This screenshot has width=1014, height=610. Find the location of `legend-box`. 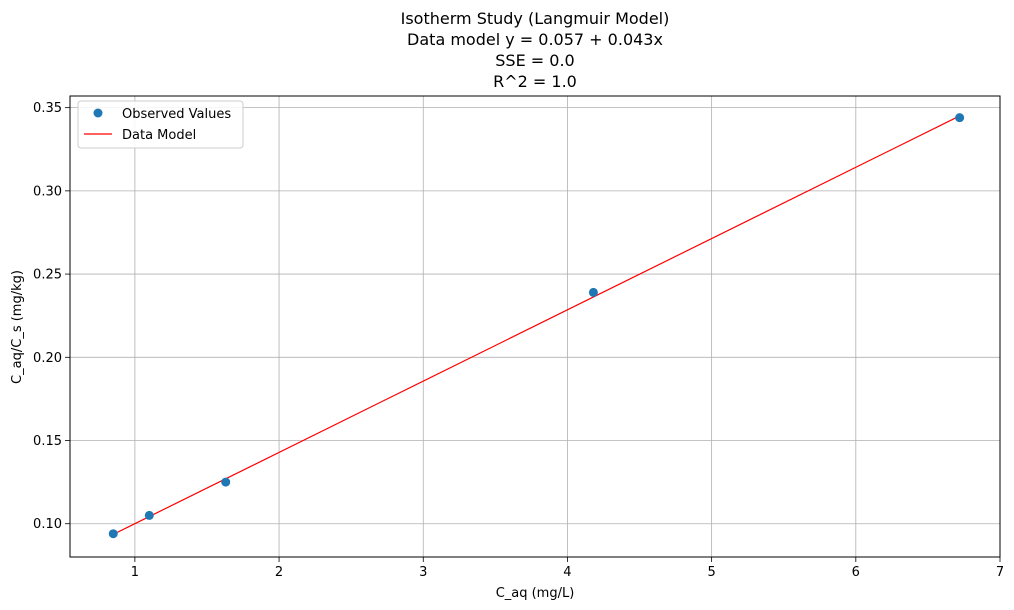

legend-box is located at coordinates (160, 124).